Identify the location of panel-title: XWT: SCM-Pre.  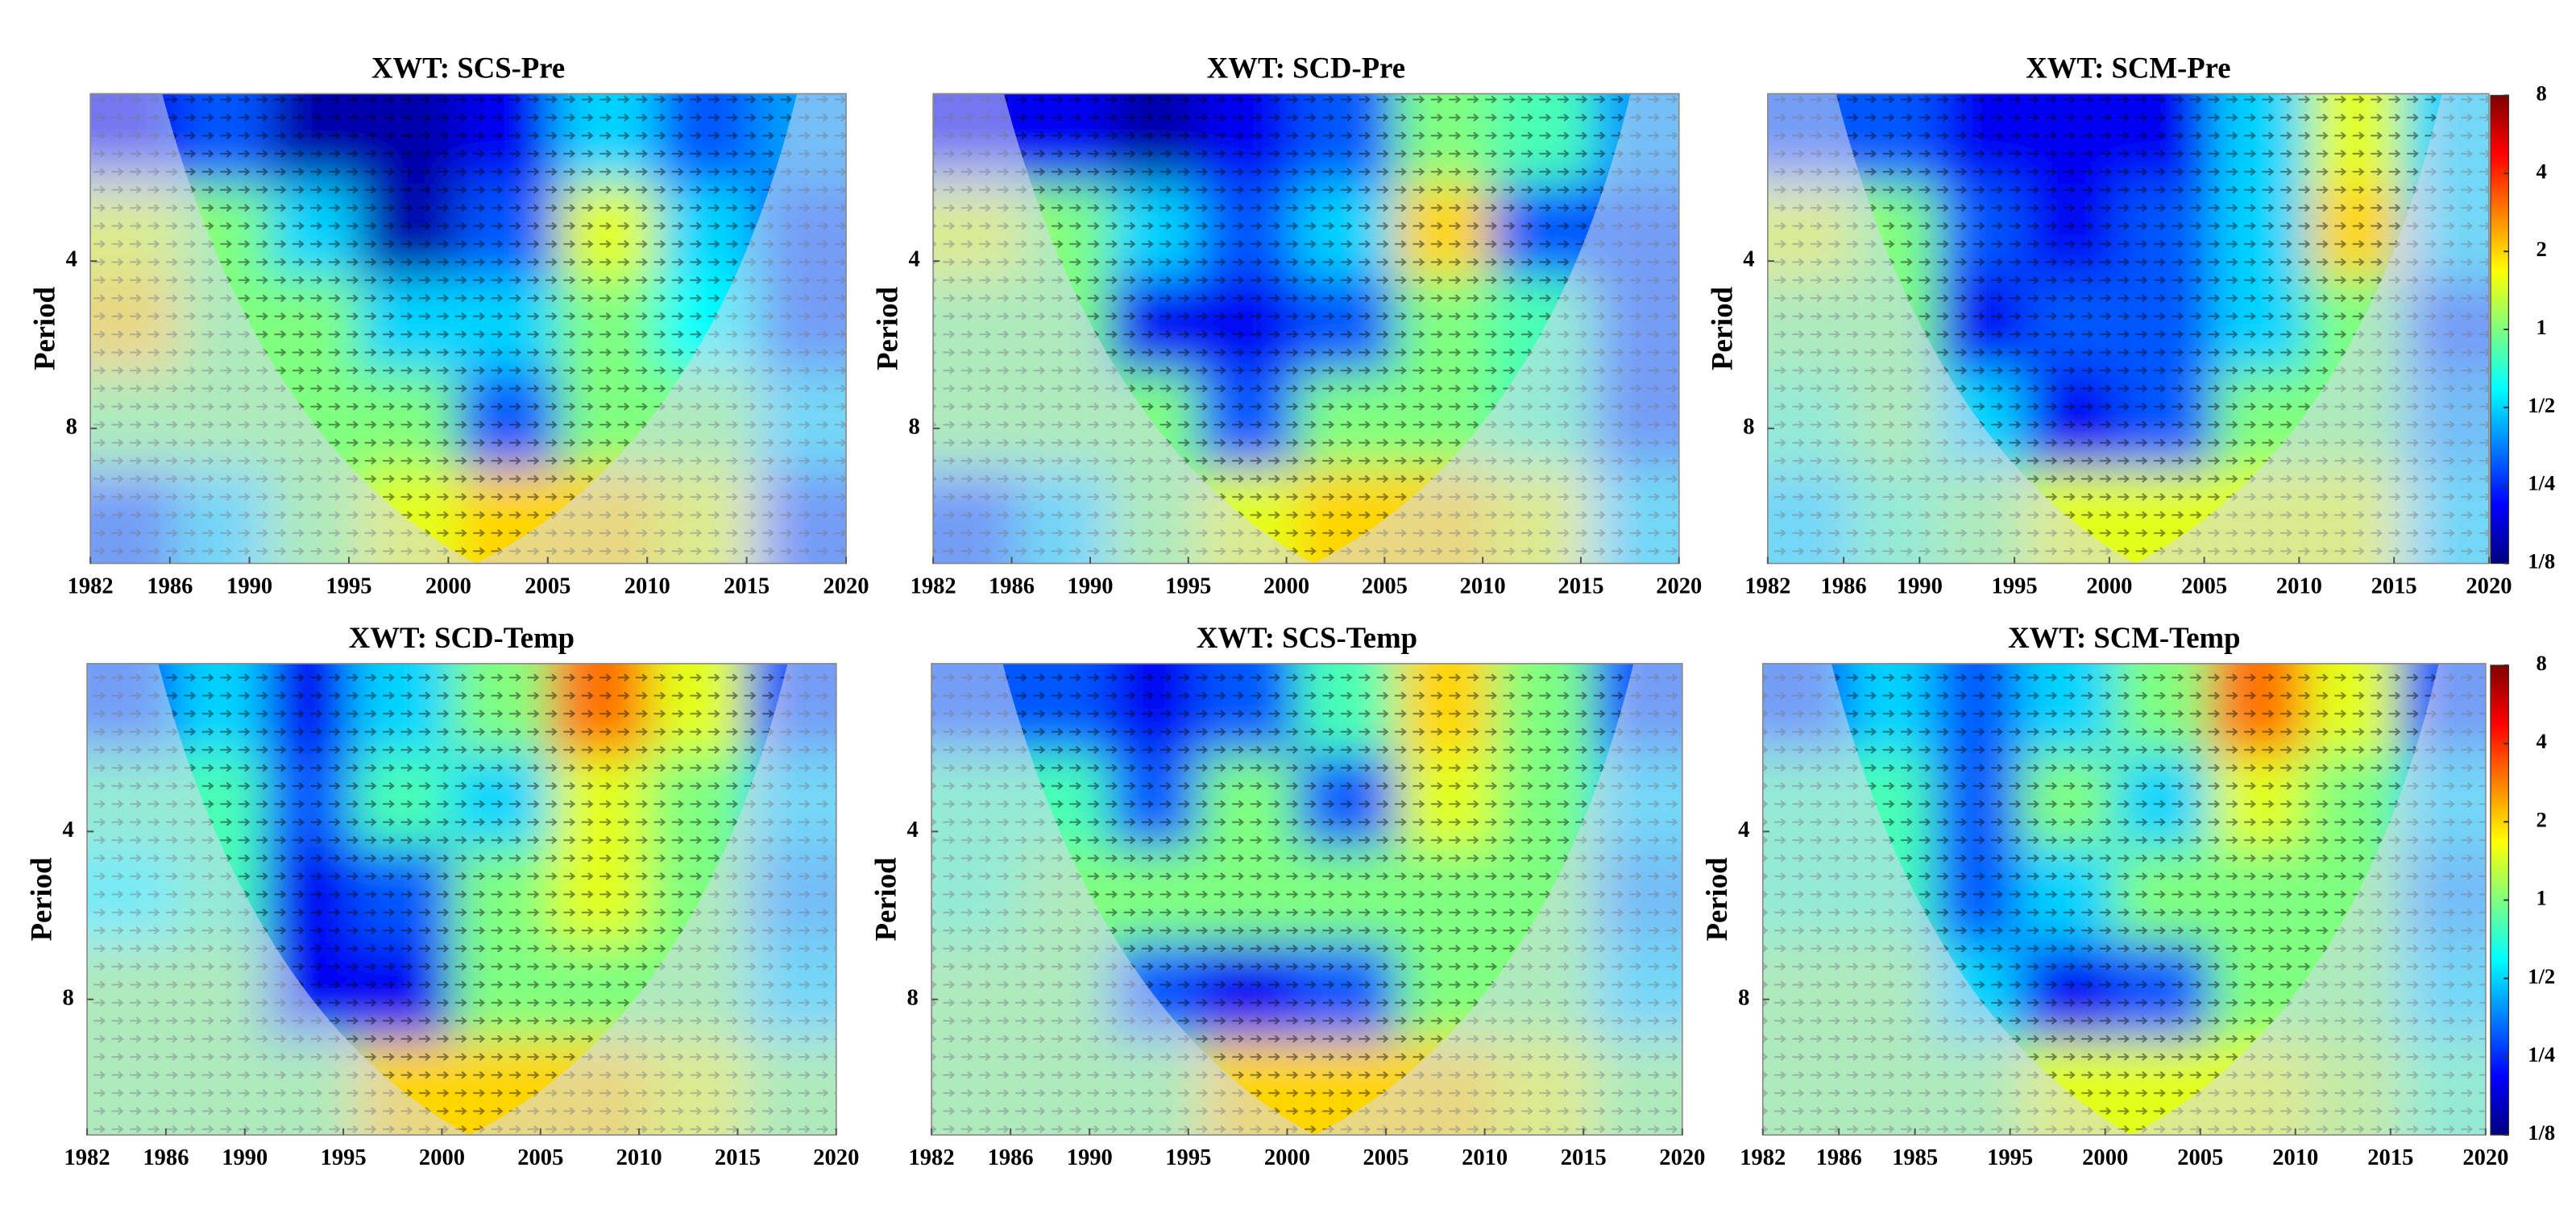
(2128, 68).